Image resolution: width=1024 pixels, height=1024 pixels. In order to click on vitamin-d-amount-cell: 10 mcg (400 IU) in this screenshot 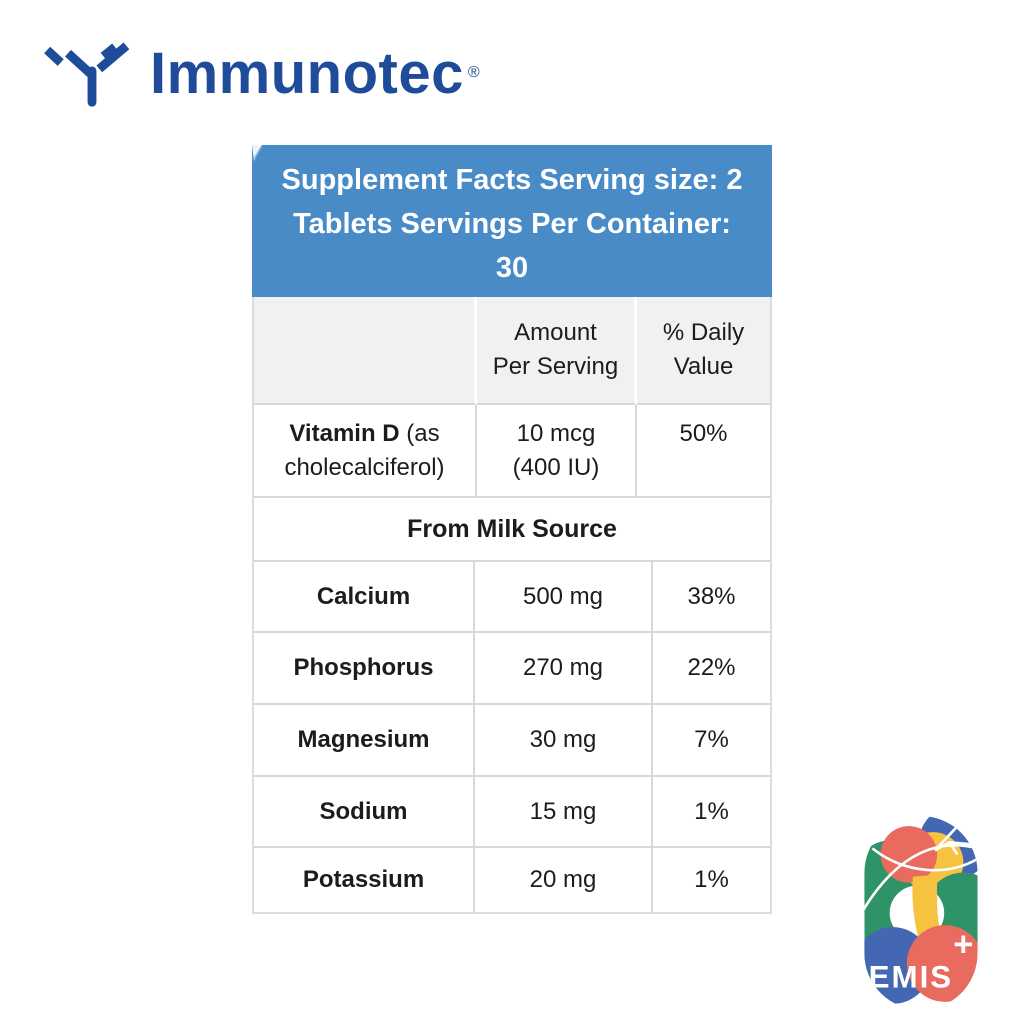, I will do `click(557, 451)`.